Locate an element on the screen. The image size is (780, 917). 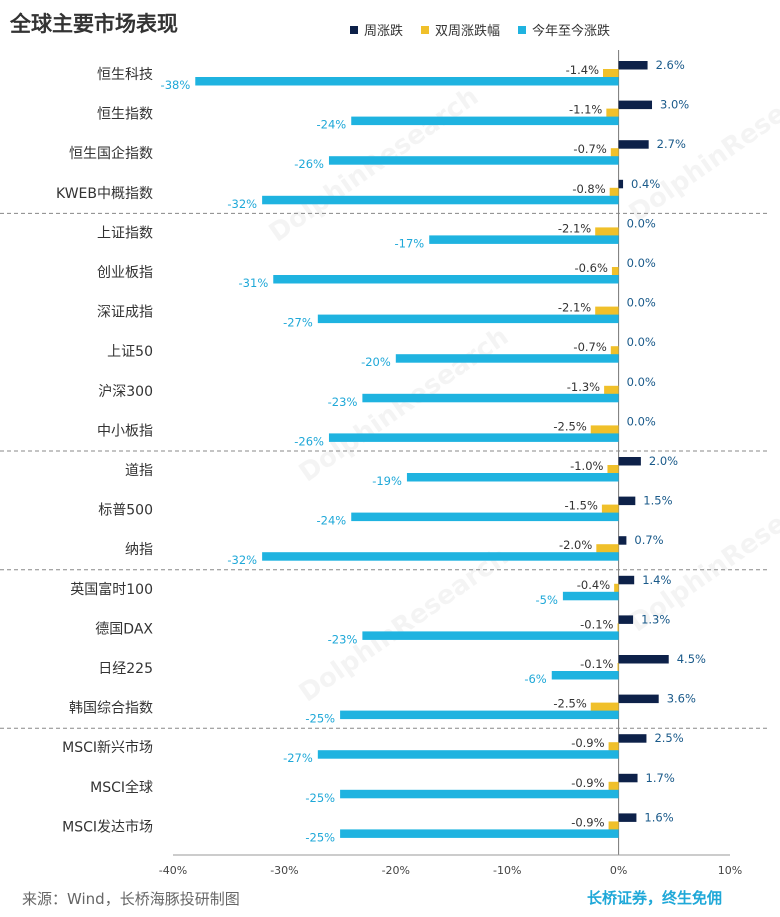
legend-item-ytd: 今年至今涨跌 is located at coordinates (564, 29).